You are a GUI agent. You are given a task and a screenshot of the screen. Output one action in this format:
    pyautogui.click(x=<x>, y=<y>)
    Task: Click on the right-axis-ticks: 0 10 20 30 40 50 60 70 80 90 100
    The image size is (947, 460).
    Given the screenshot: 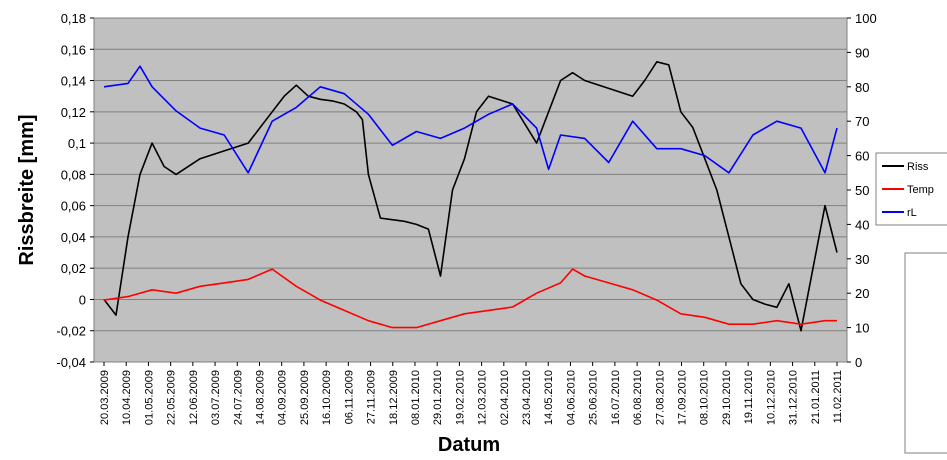 What is the action you would take?
    pyautogui.click(x=862, y=190)
    